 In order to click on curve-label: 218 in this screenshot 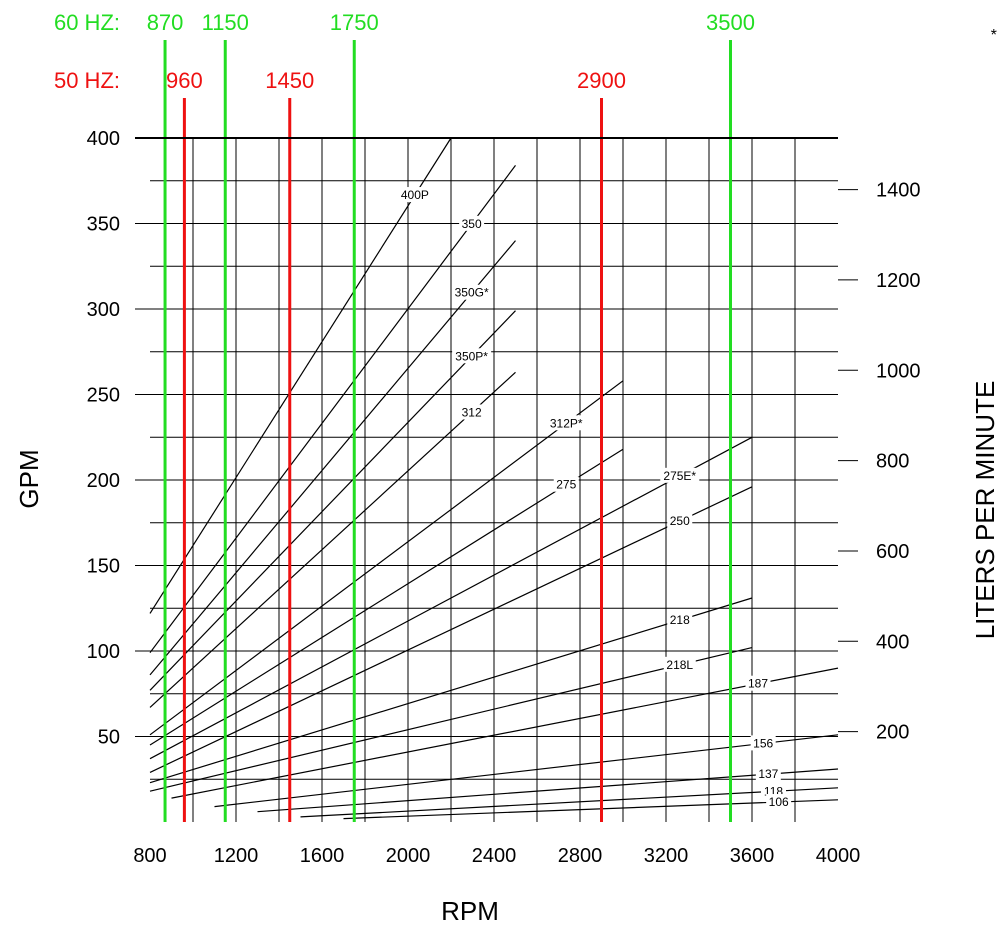, I will do `click(680, 620)`.